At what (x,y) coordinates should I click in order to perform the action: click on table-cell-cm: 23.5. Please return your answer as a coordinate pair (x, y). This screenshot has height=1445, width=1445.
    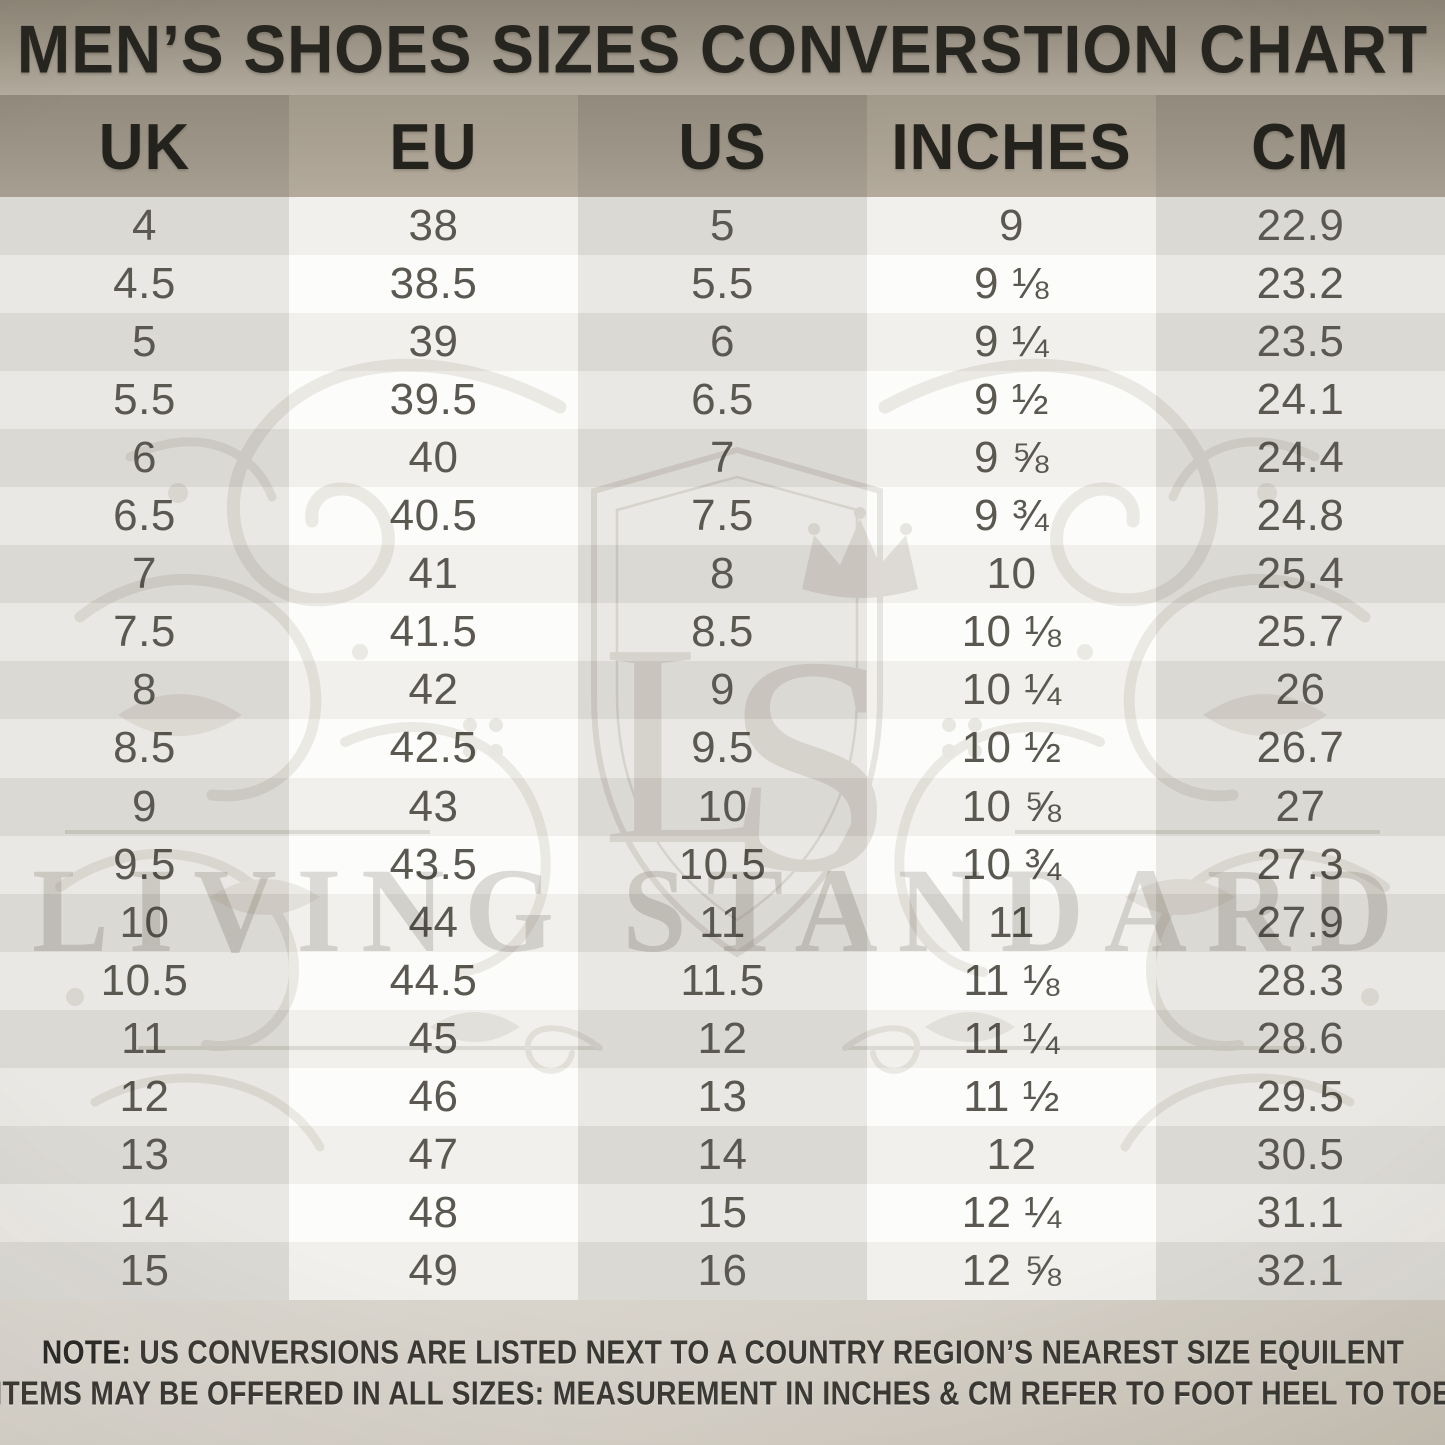
    Looking at the image, I should click on (1300, 342).